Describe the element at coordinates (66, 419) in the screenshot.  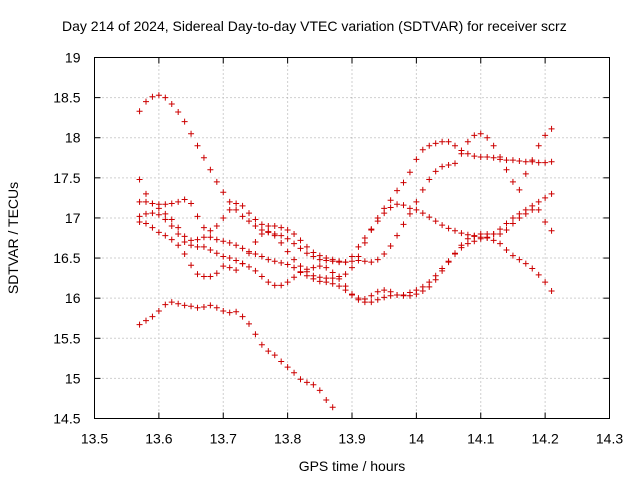
I see `y-tick-label: 14.5` at that location.